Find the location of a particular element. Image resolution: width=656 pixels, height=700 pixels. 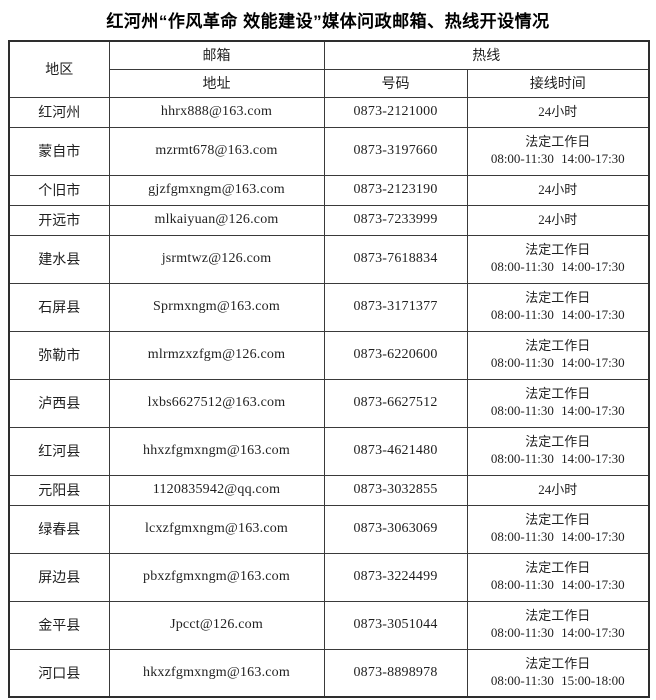

region-cell: 弥勒市 is located at coordinates (59, 355).